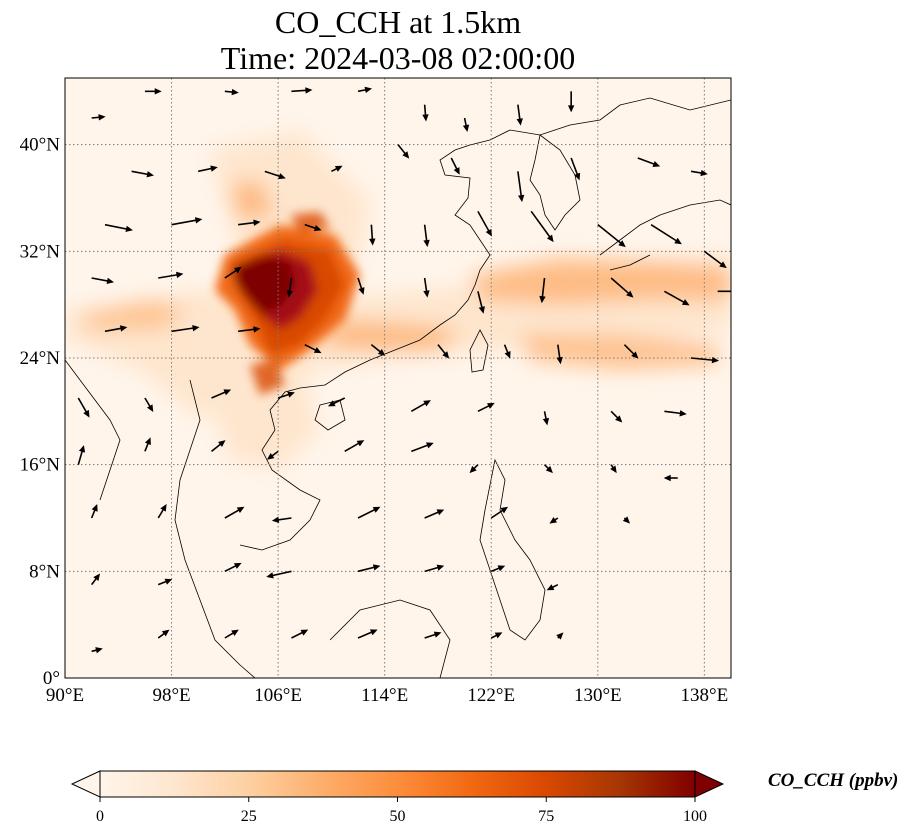 This screenshot has width=921, height=836. Describe the element at coordinates (40, 412) in the screenshot. I see `lat-axis: 0° 8°N 16°N 24°N 32°N 40°N` at that location.